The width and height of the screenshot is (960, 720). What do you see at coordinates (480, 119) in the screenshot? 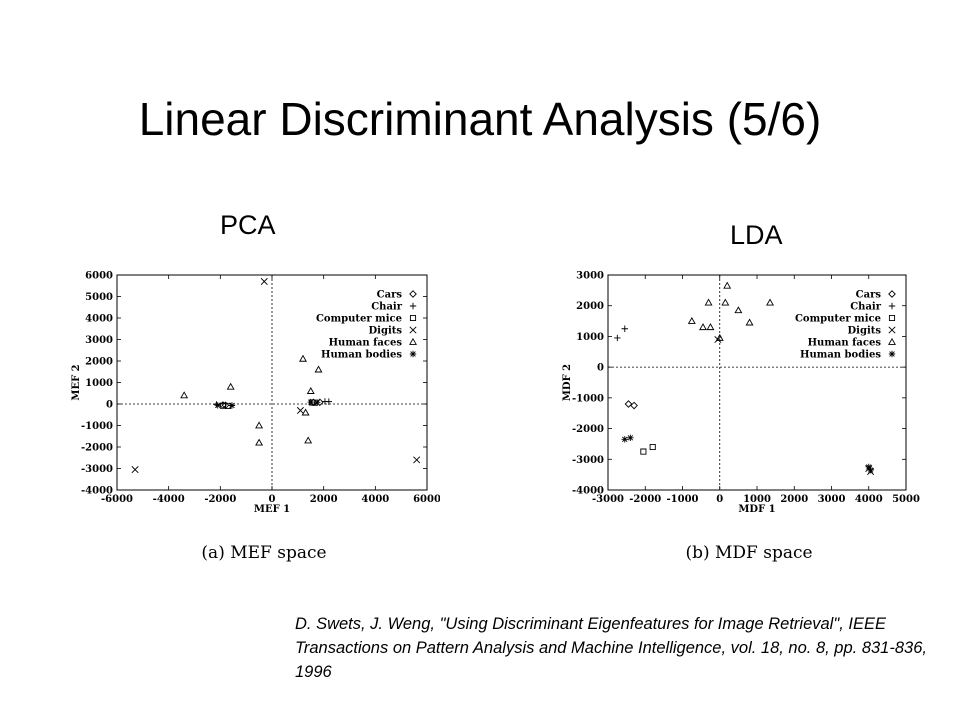
I see `slide-title: Linear Discriminant Analysis (5/6)` at bounding box center [480, 119].